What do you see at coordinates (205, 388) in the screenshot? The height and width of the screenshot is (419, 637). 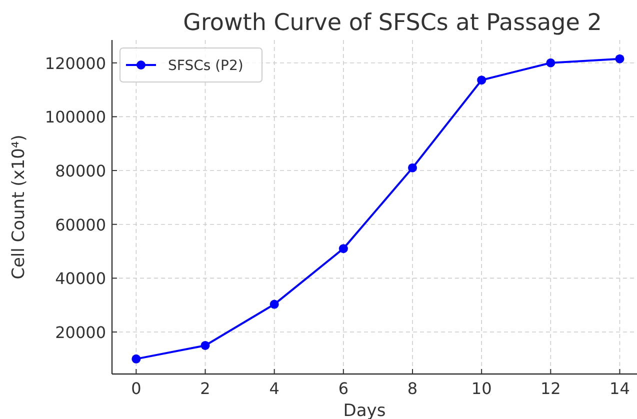 I see `x-tick-label: 2` at bounding box center [205, 388].